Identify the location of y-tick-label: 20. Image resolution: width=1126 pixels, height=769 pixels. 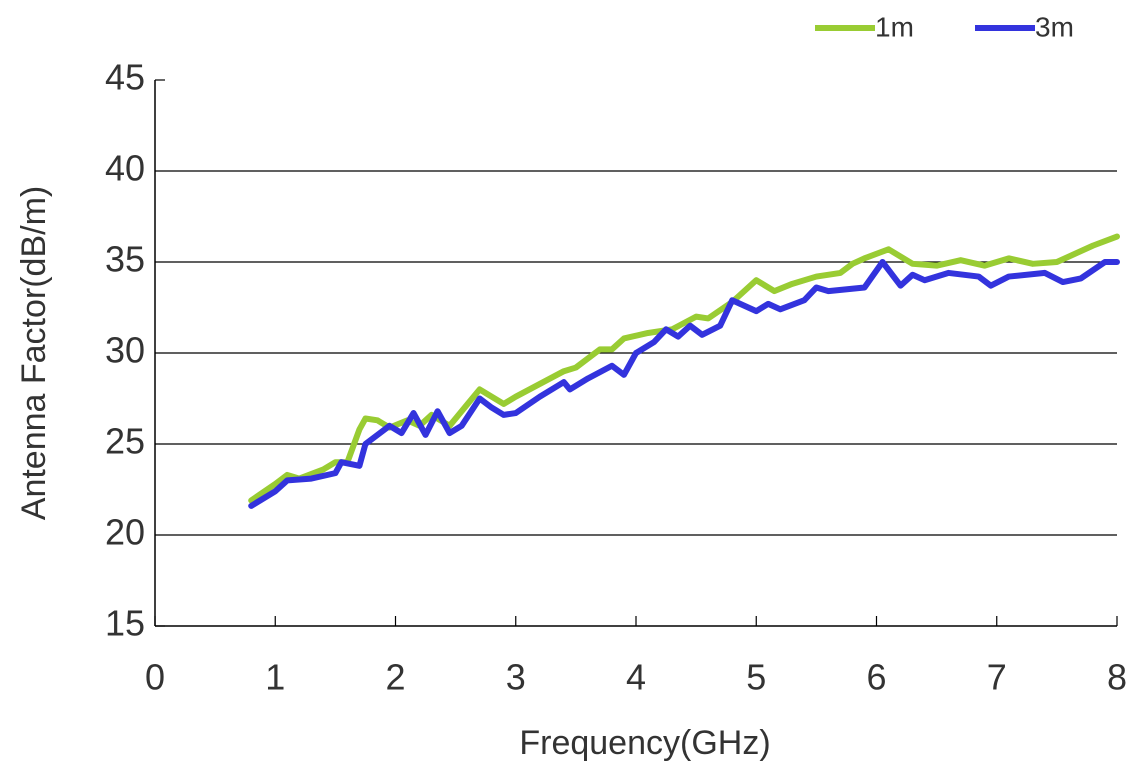
(125, 532).